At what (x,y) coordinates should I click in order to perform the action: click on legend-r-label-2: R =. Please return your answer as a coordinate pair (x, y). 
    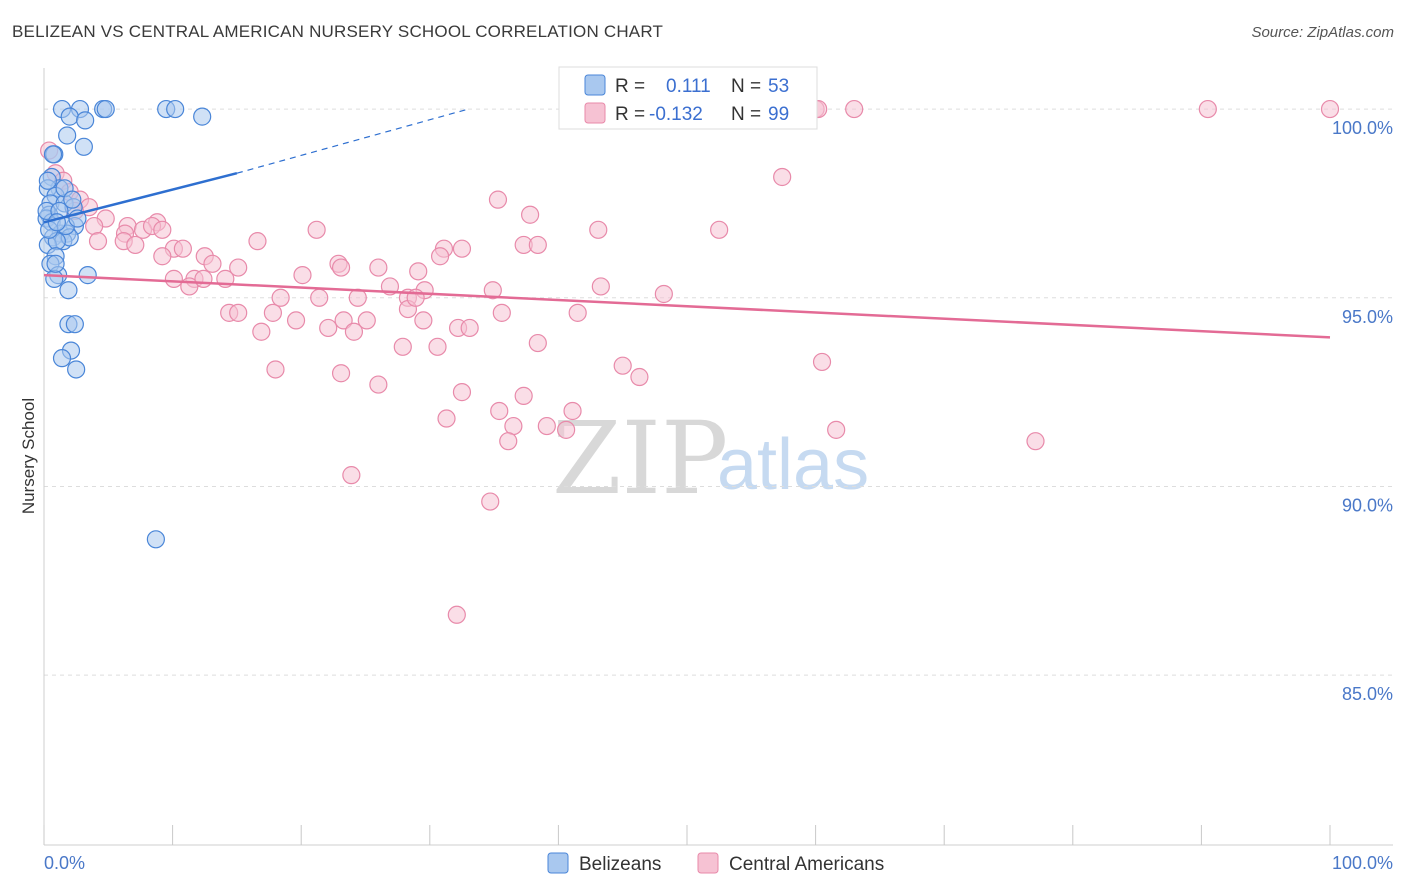
    Looking at the image, I should click on (630, 114).